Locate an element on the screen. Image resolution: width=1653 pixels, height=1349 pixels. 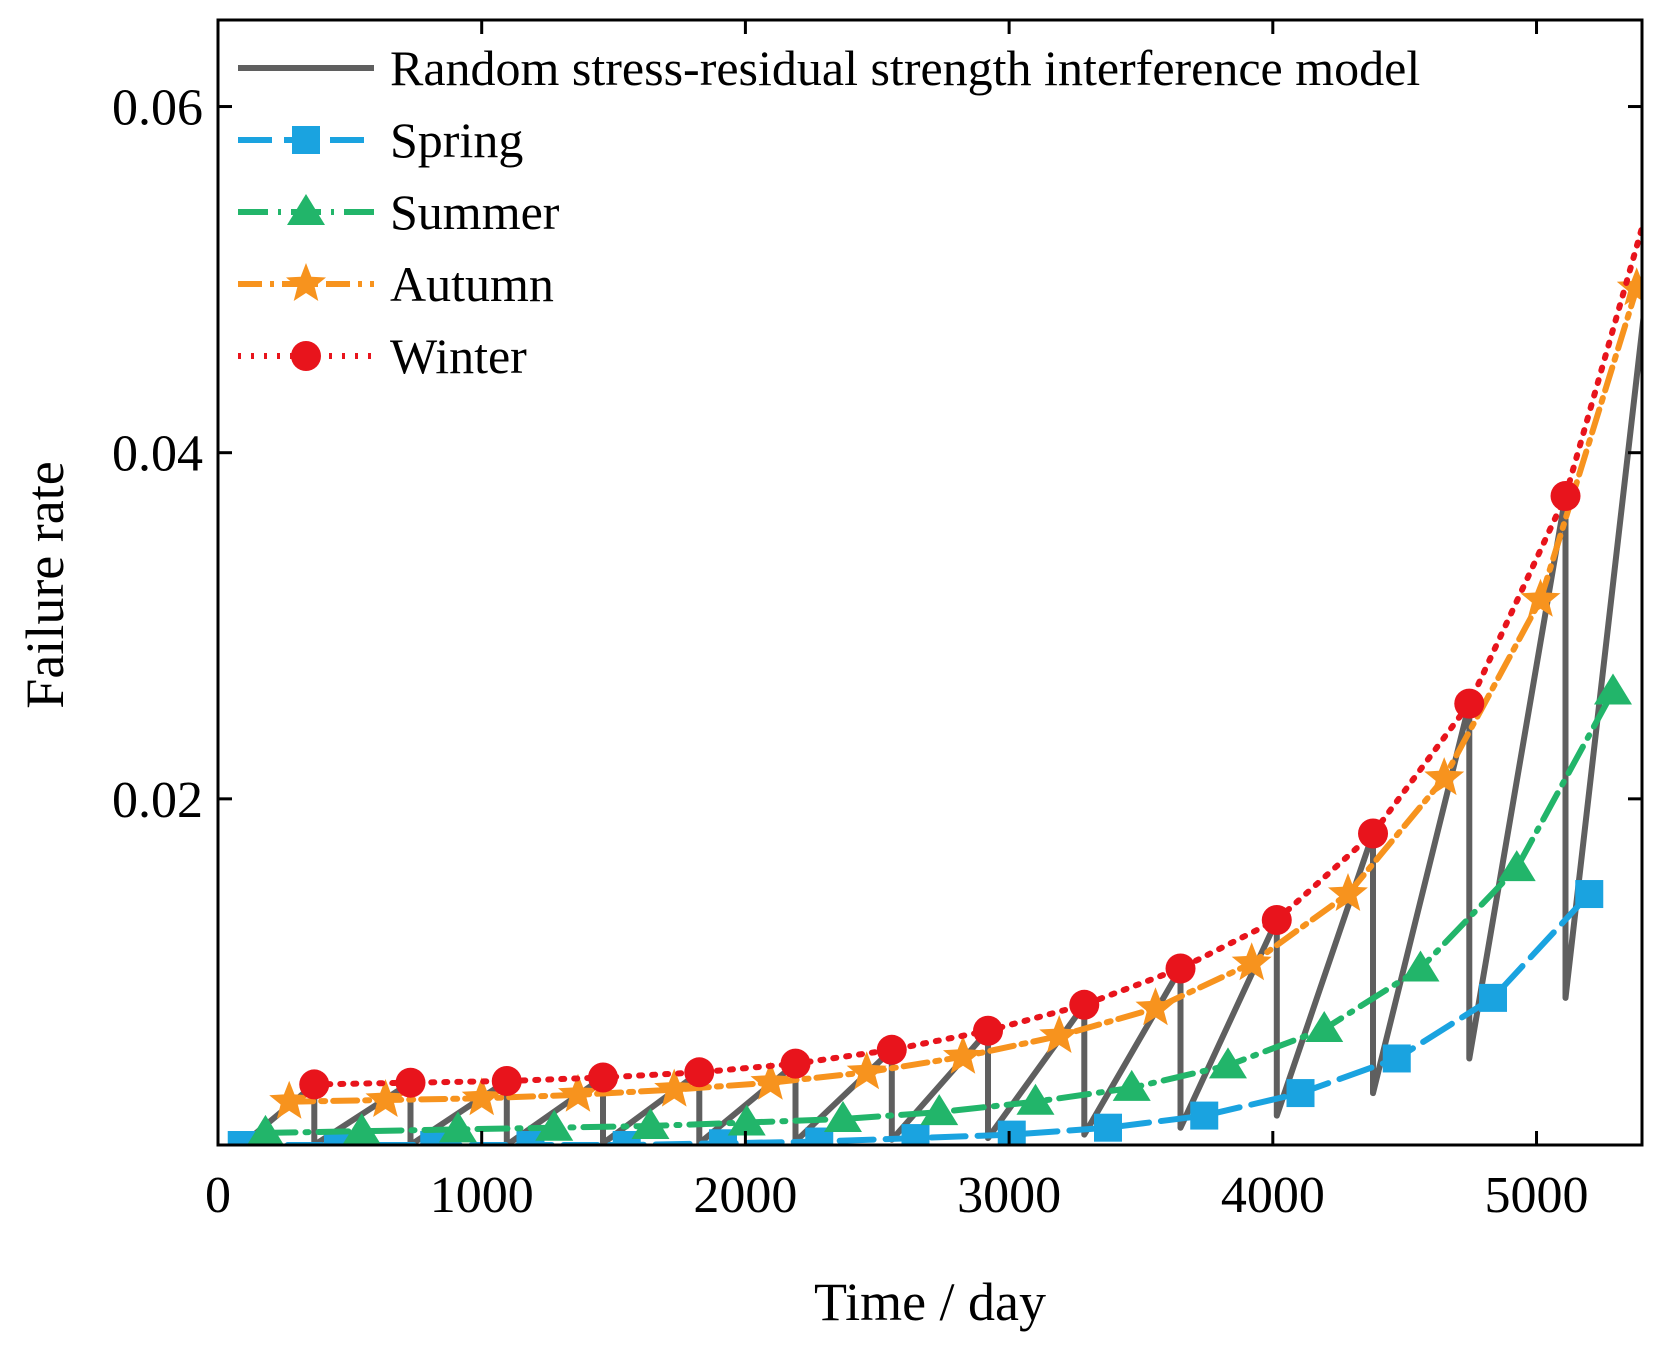
legend-marker-spring is located at coordinates (306, 140).